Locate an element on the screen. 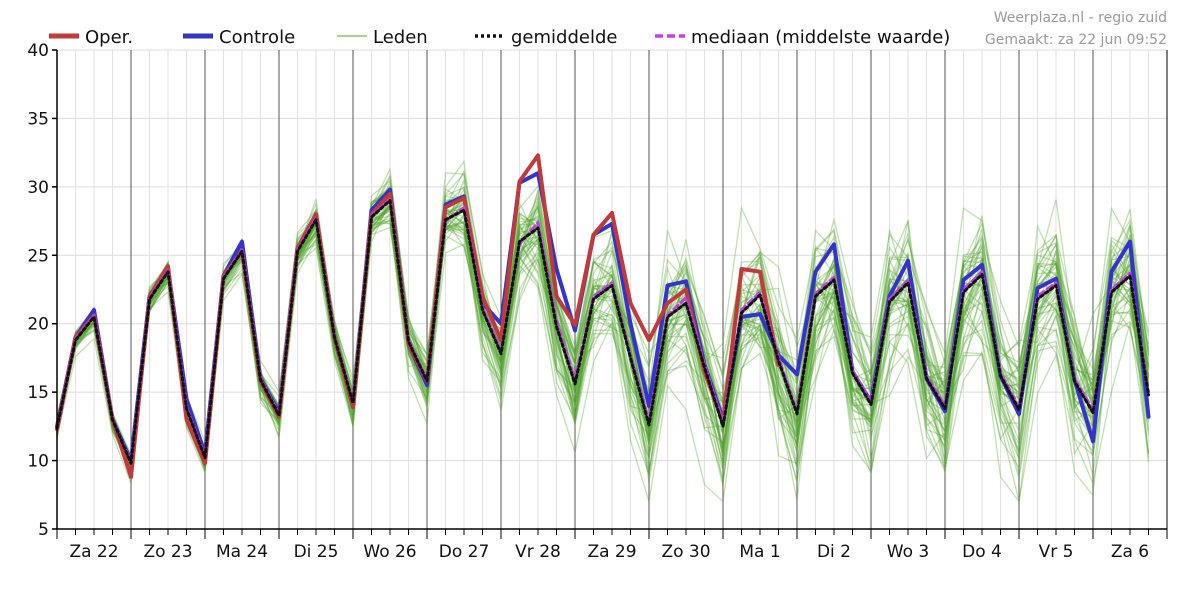 The height and width of the screenshot is (605, 1197). x-tick-label: Zo 30 is located at coordinates (685, 552).